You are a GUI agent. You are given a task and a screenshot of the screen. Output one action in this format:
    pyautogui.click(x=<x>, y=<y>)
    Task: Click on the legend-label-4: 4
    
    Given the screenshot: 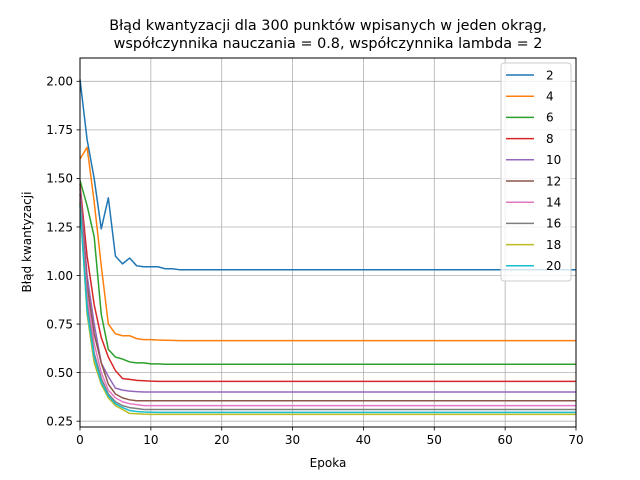 What is the action you would take?
    pyautogui.click(x=550, y=97)
    